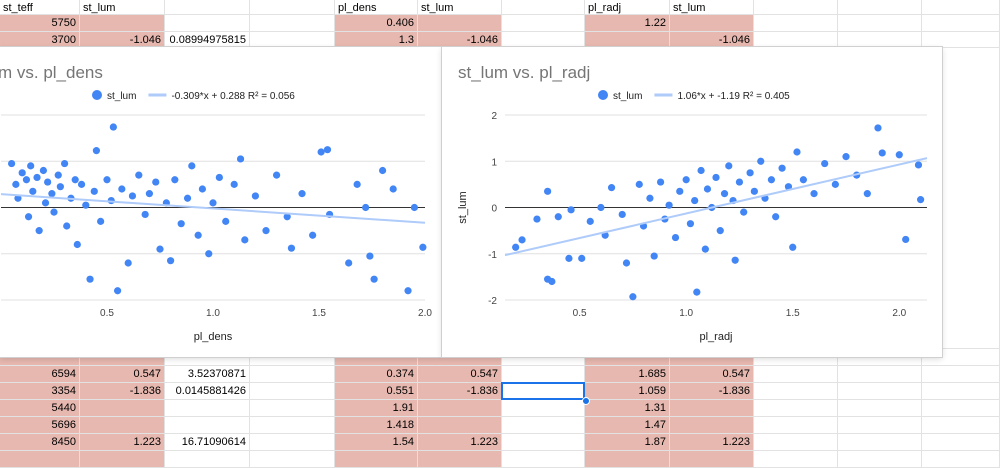  I want to click on cell: 6594, so click(40, 374).